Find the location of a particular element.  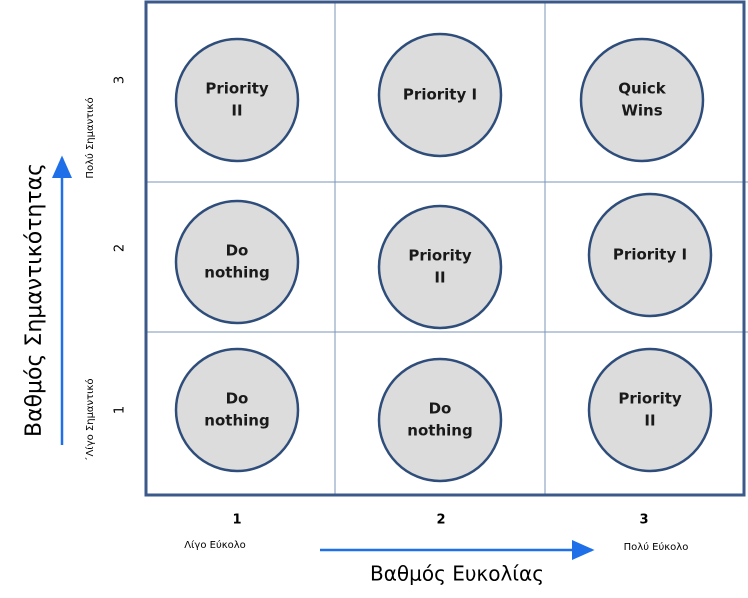

x-high-label: Πολύ Εύκολο is located at coordinates (656, 547).